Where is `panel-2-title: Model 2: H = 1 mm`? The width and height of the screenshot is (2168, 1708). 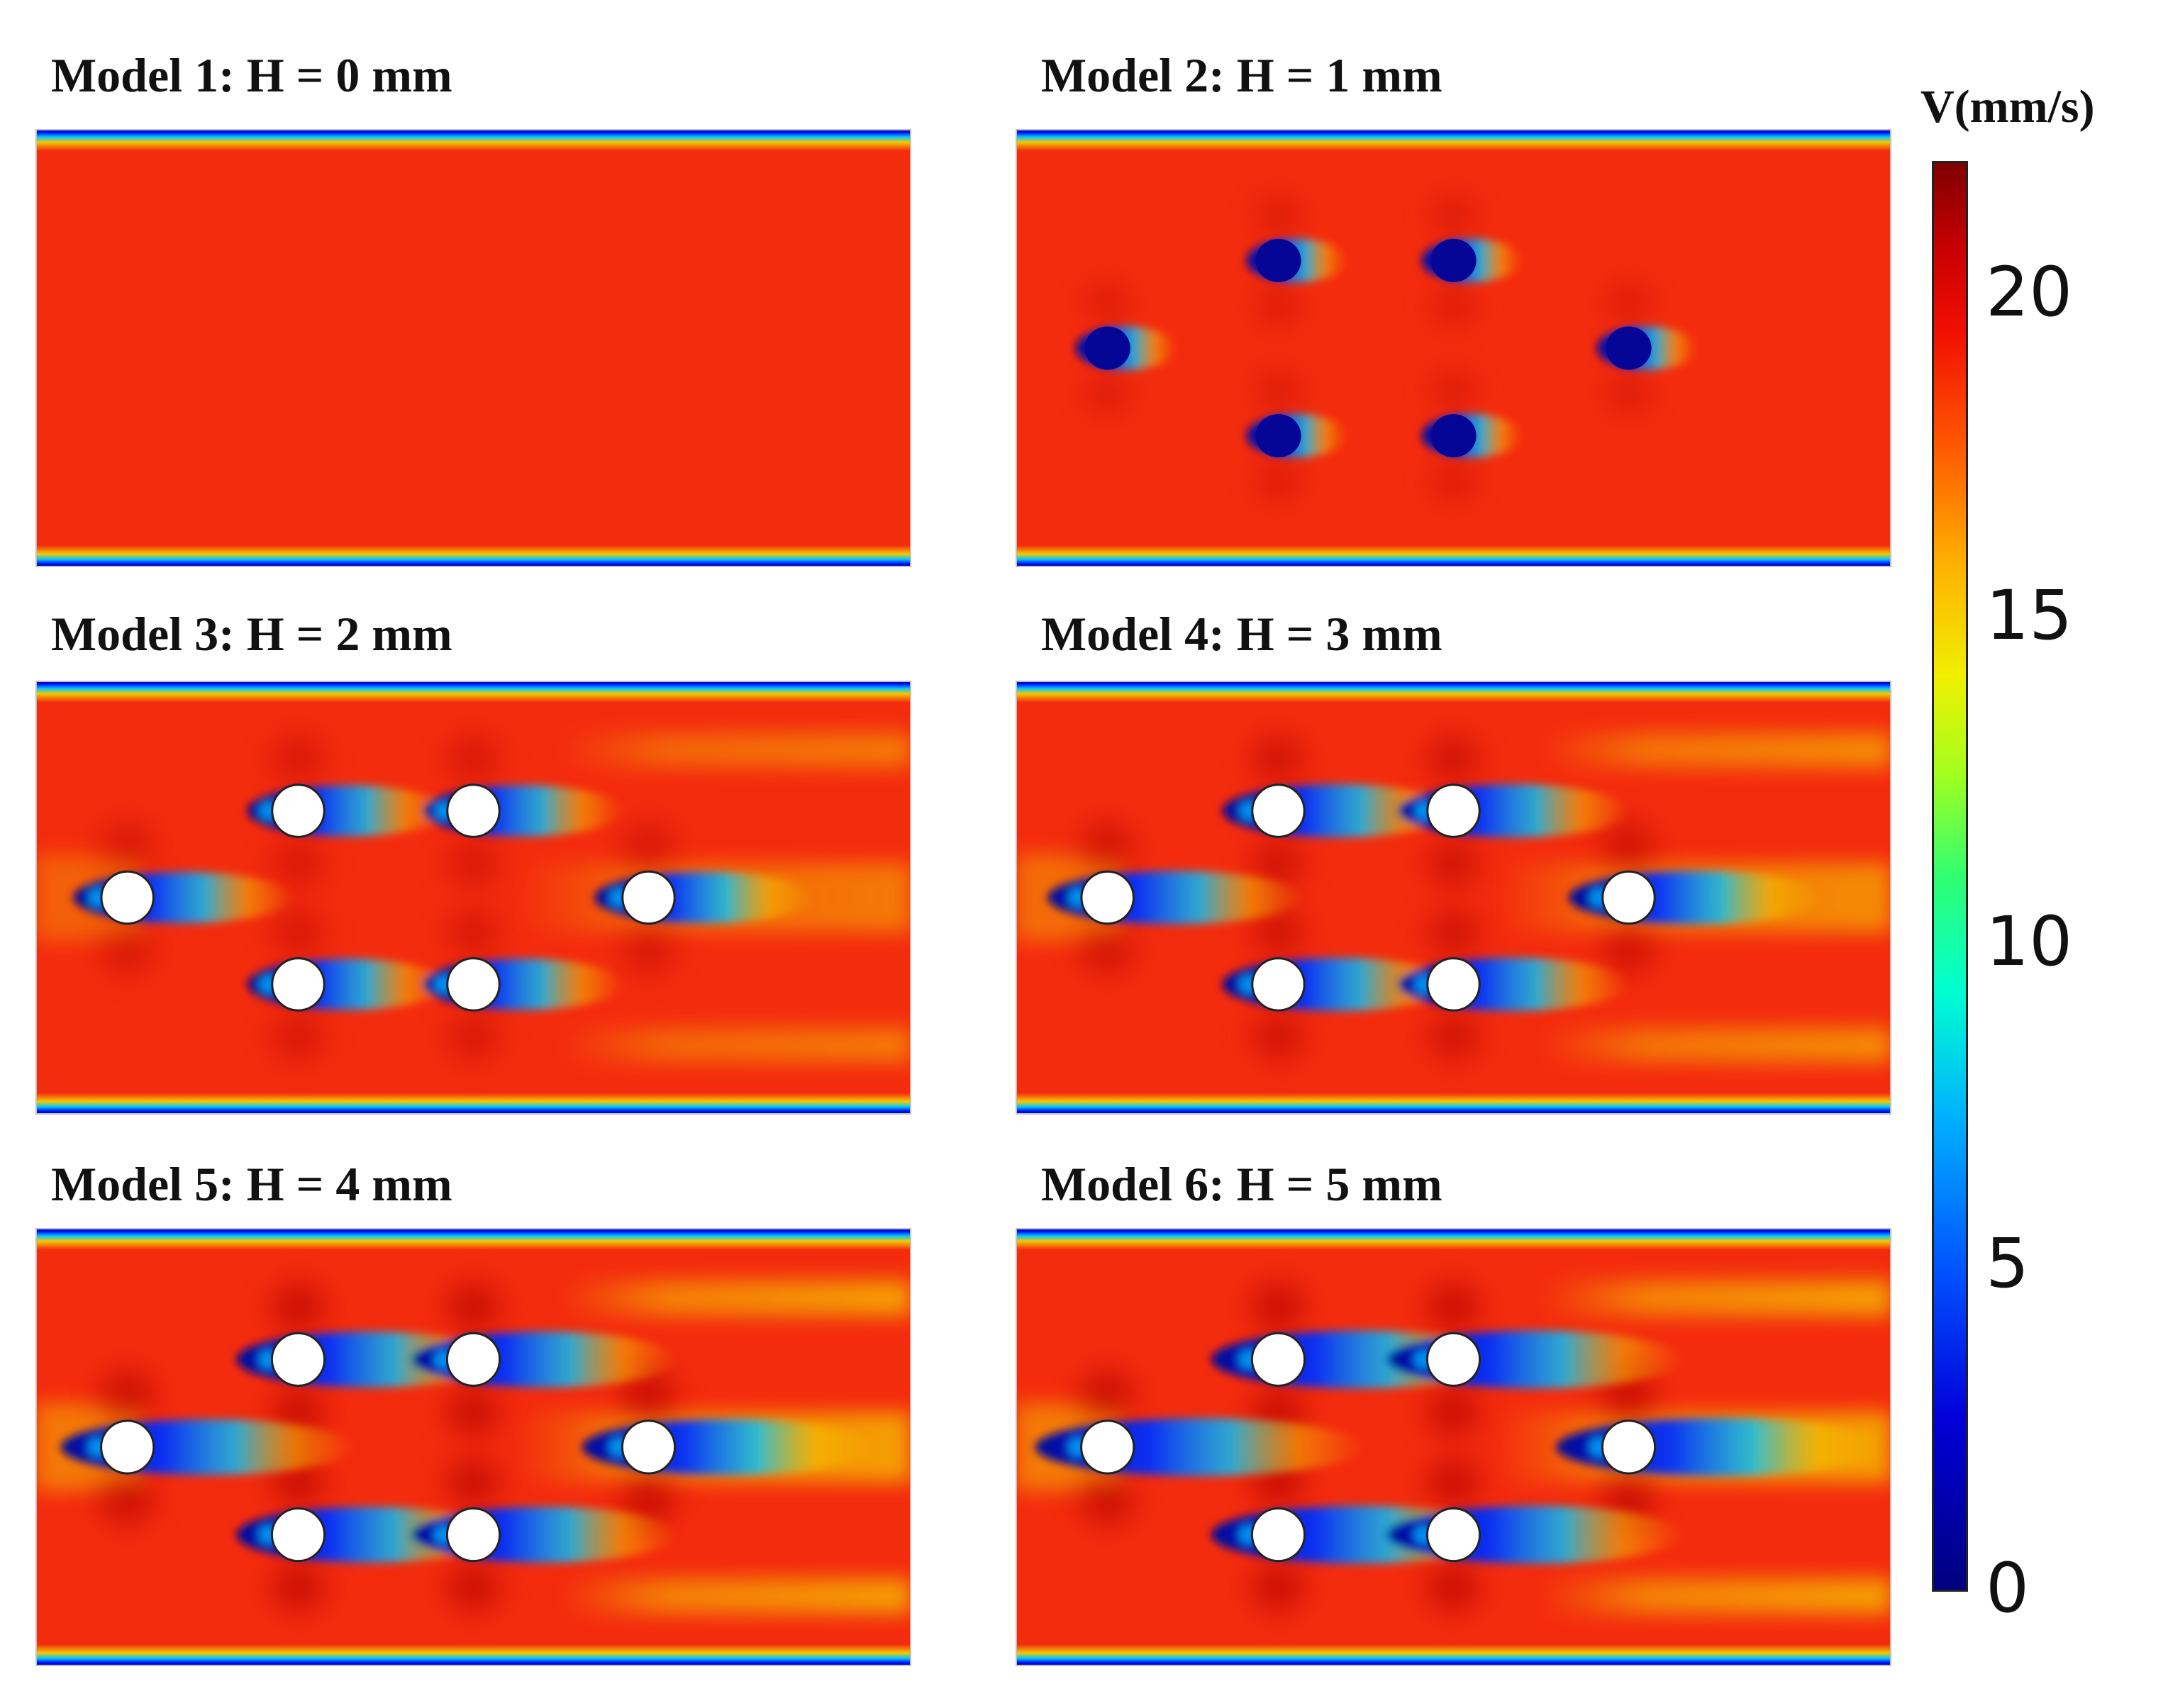
panel-2-title: Model 2: H = 1 mm is located at coordinates (1241, 75).